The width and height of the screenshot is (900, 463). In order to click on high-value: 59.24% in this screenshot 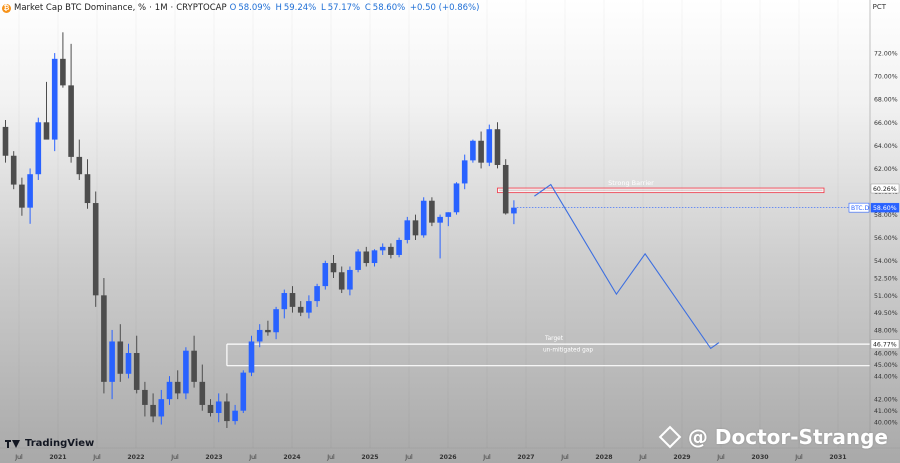, I will do `click(300, 8)`.